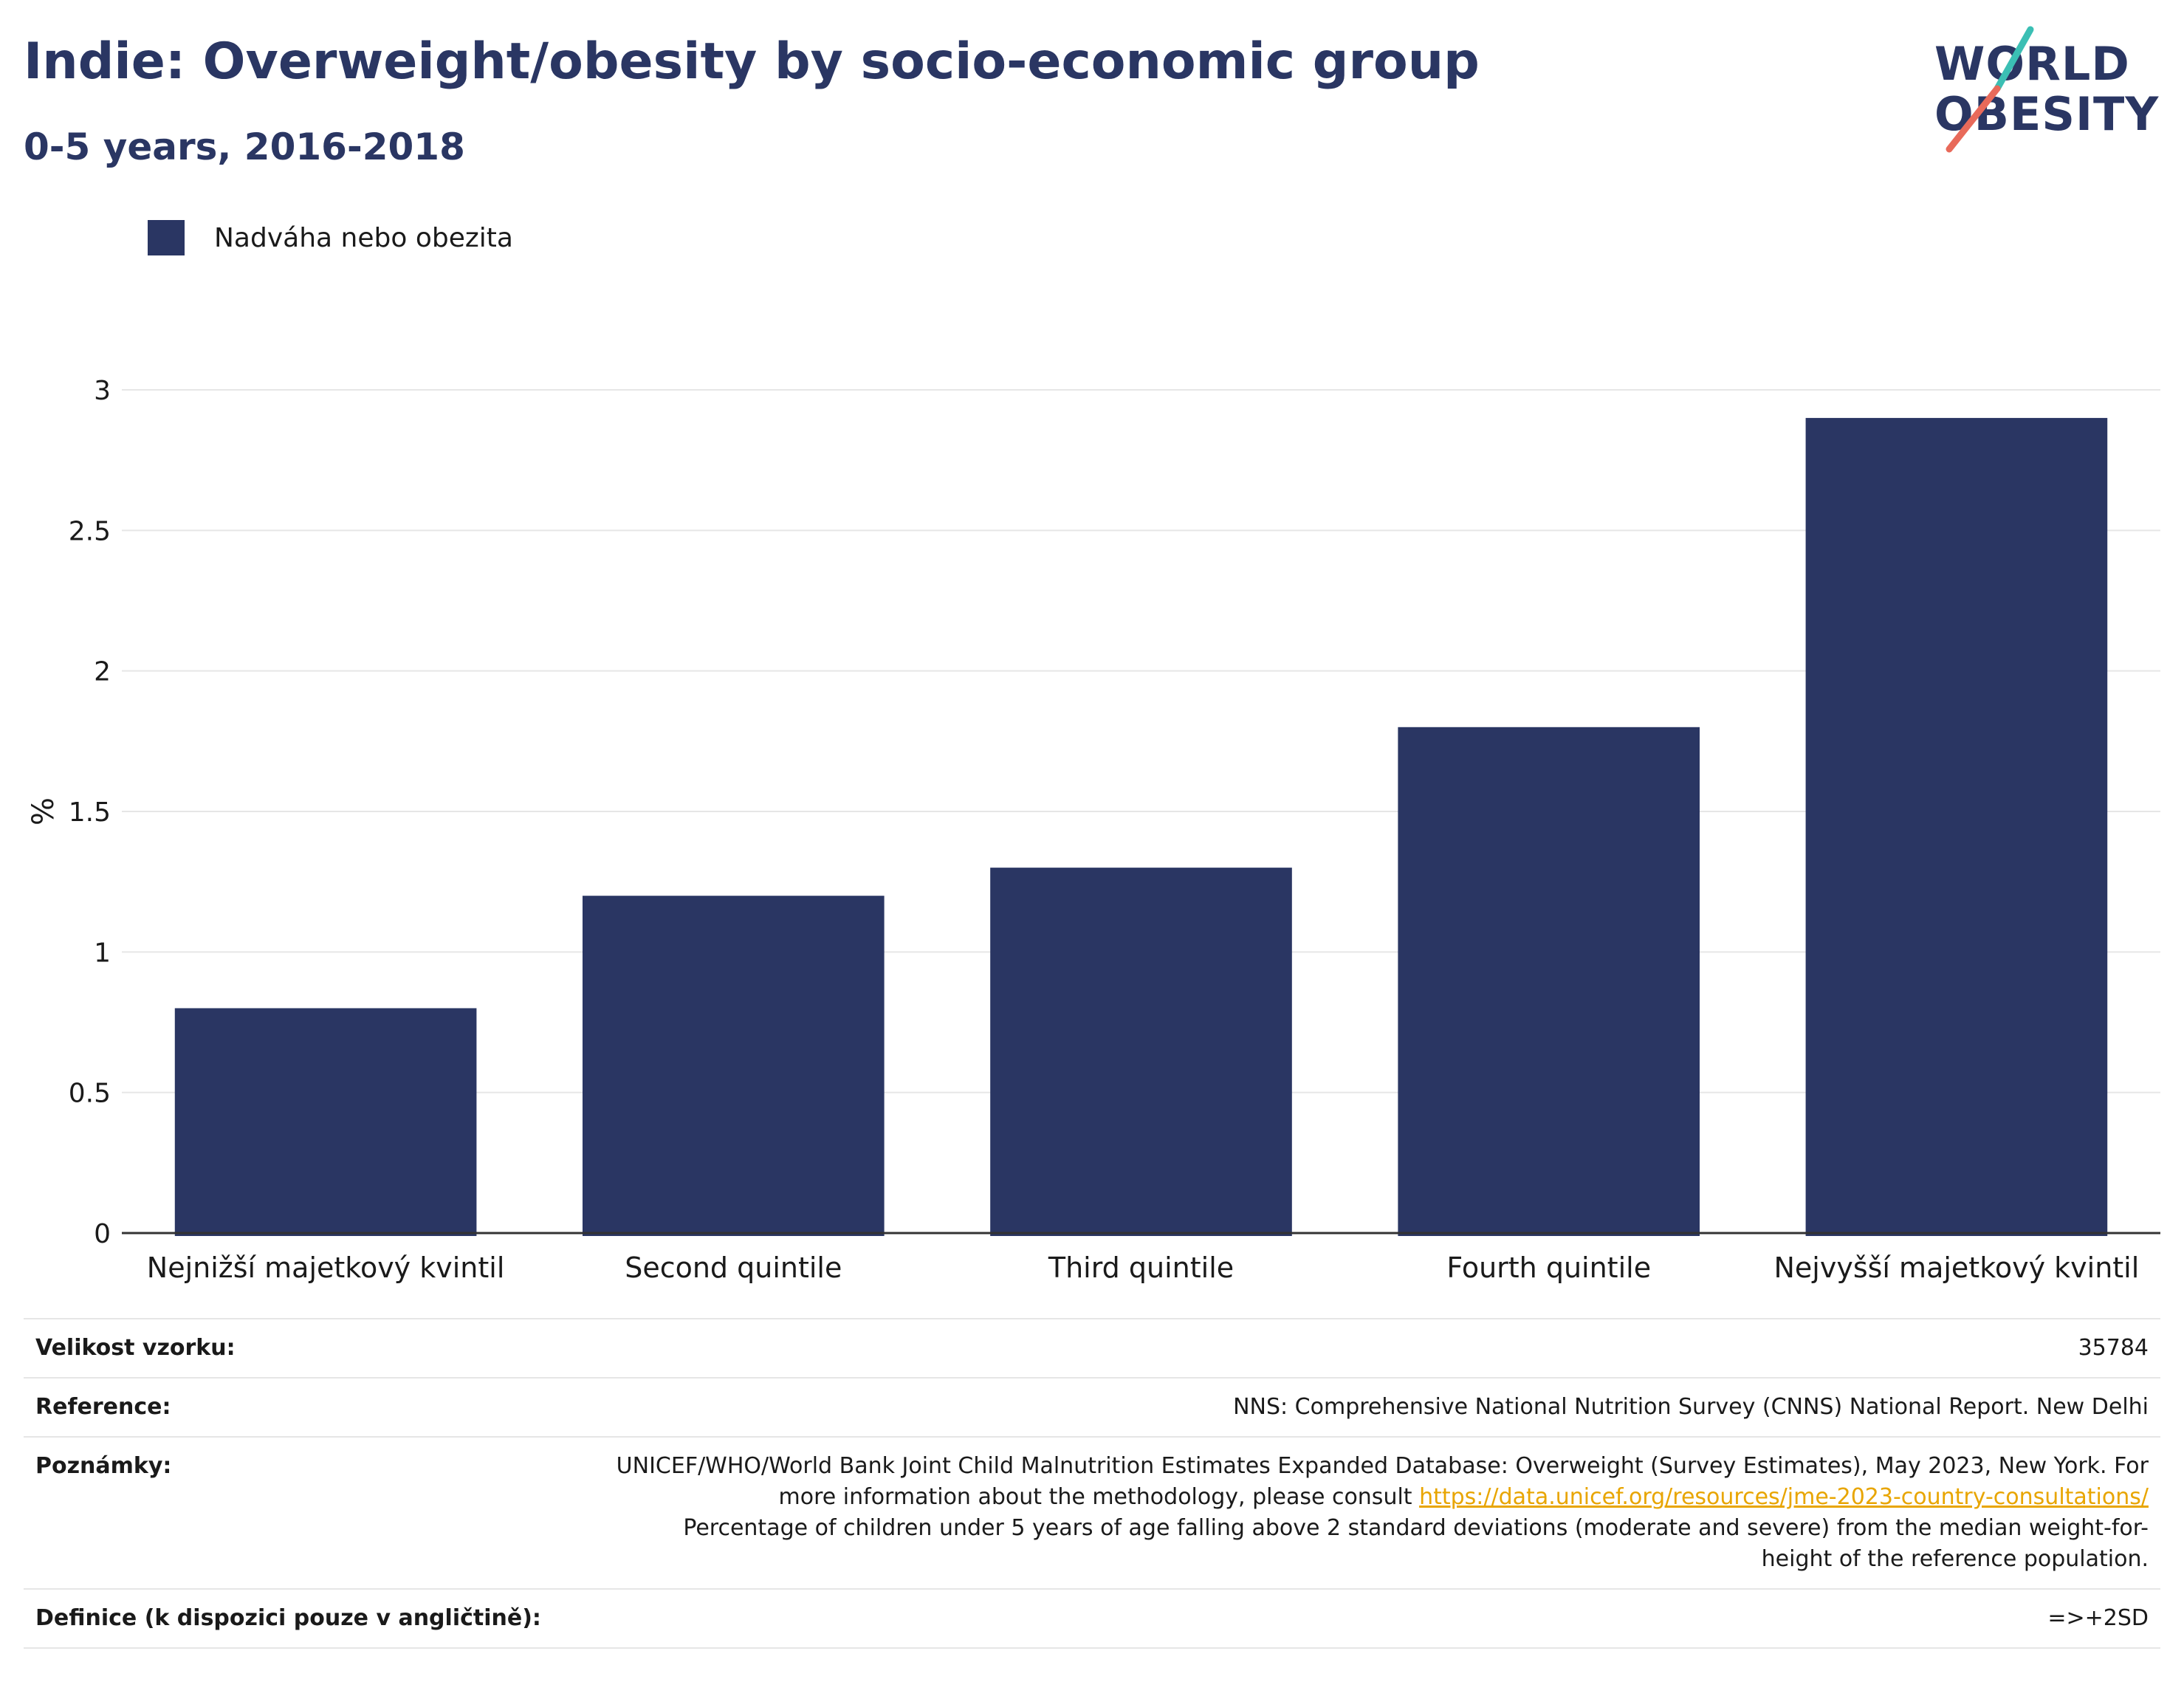  What do you see at coordinates (103, 672) in the screenshot?
I see `y-tick-label: 2` at bounding box center [103, 672].